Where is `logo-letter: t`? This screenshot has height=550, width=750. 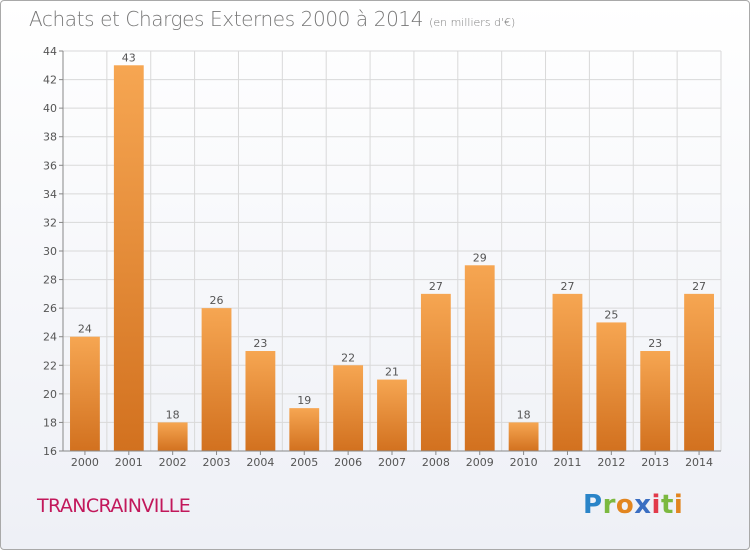 logo-letter: t is located at coordinates (667, 505).